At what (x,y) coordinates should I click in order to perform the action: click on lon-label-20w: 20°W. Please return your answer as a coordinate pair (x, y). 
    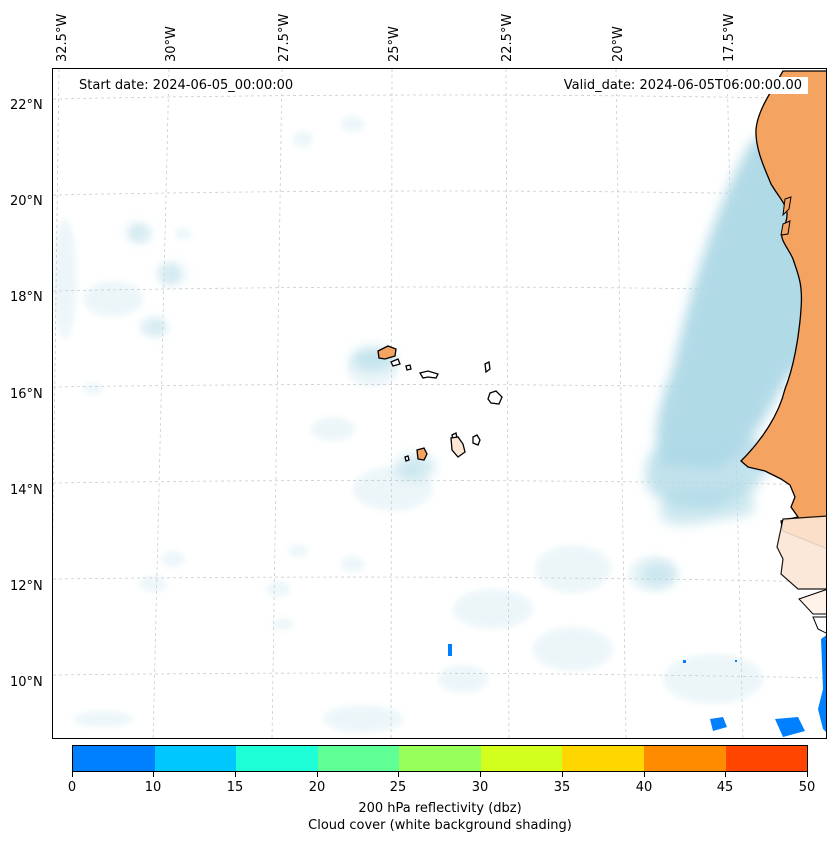
    Looking at the image, I should click on (618, 44).